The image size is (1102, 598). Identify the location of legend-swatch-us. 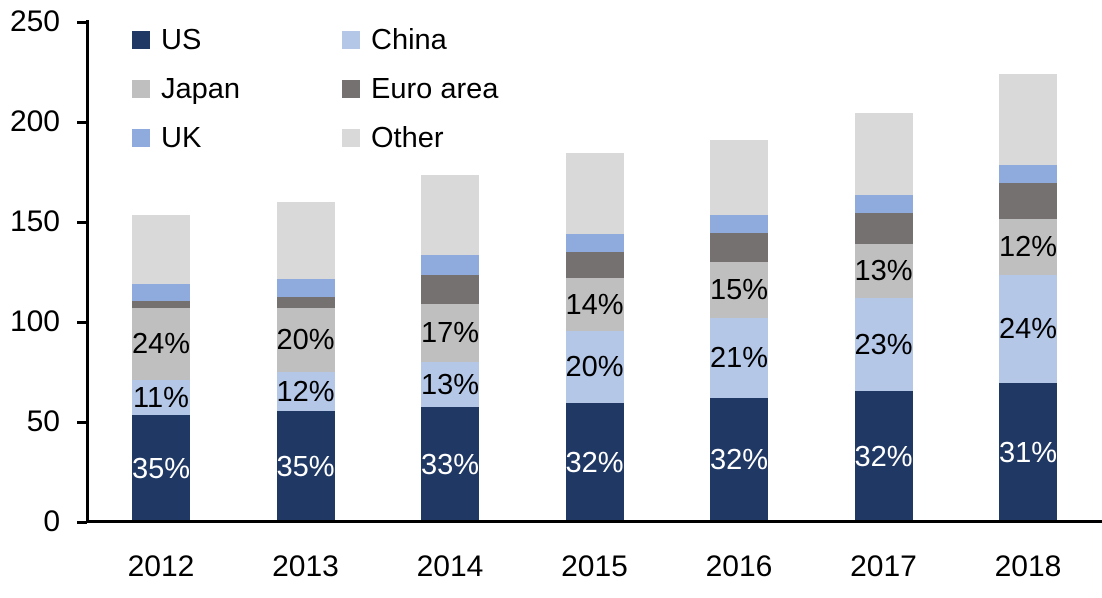
(141, 40).